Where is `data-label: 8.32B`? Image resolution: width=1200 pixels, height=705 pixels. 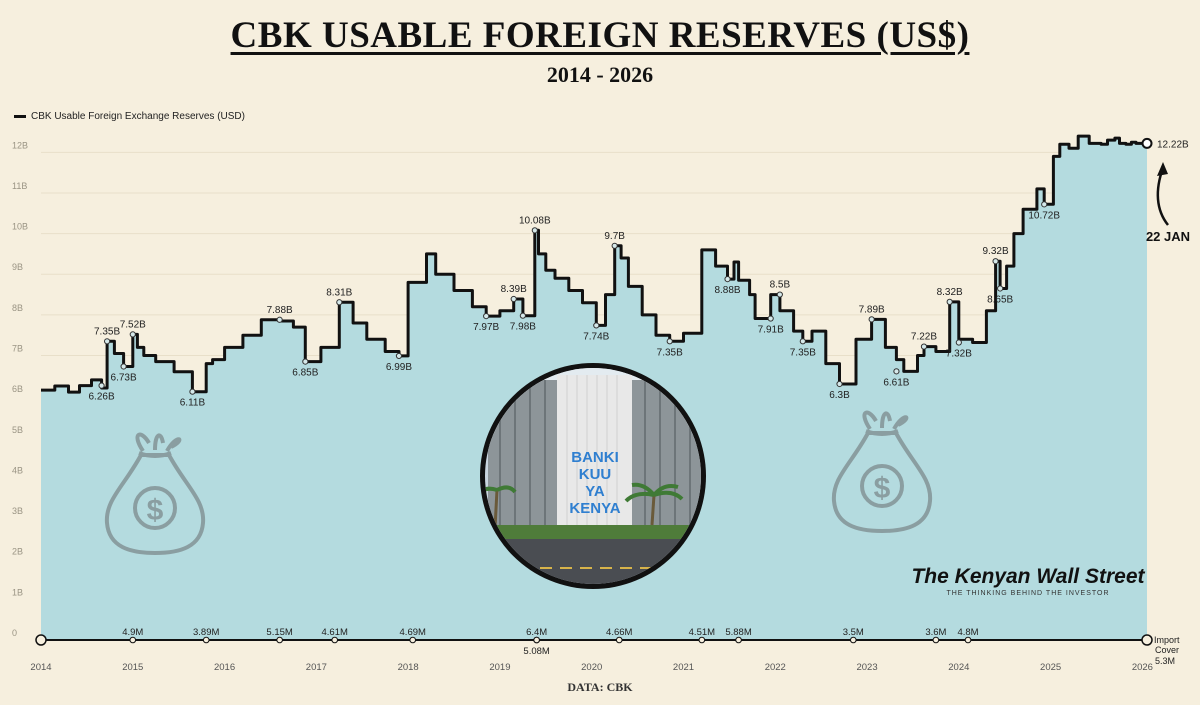 data-label: 8.32B is located at coordinates (950, 292).